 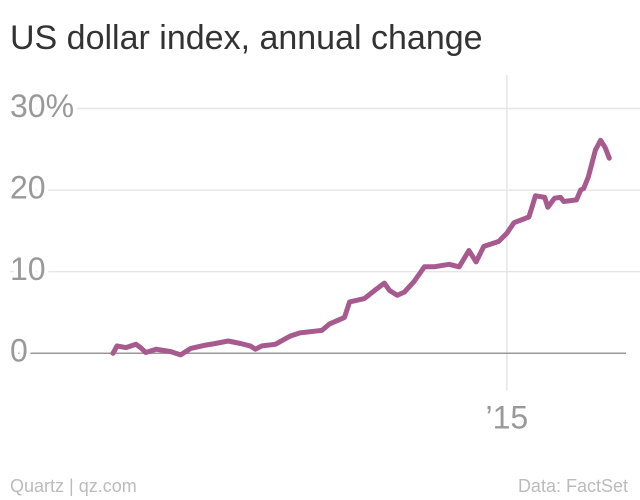 I want to click on y-tick-label: 0, so click(x=19, y=351).